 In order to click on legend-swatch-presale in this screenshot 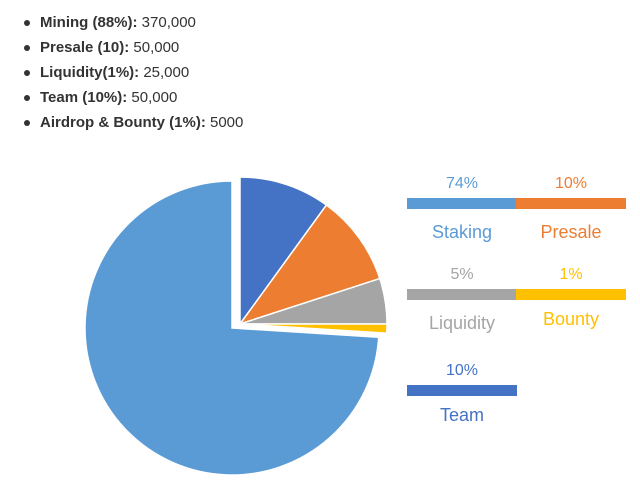, I will do `click(571, 203)`.